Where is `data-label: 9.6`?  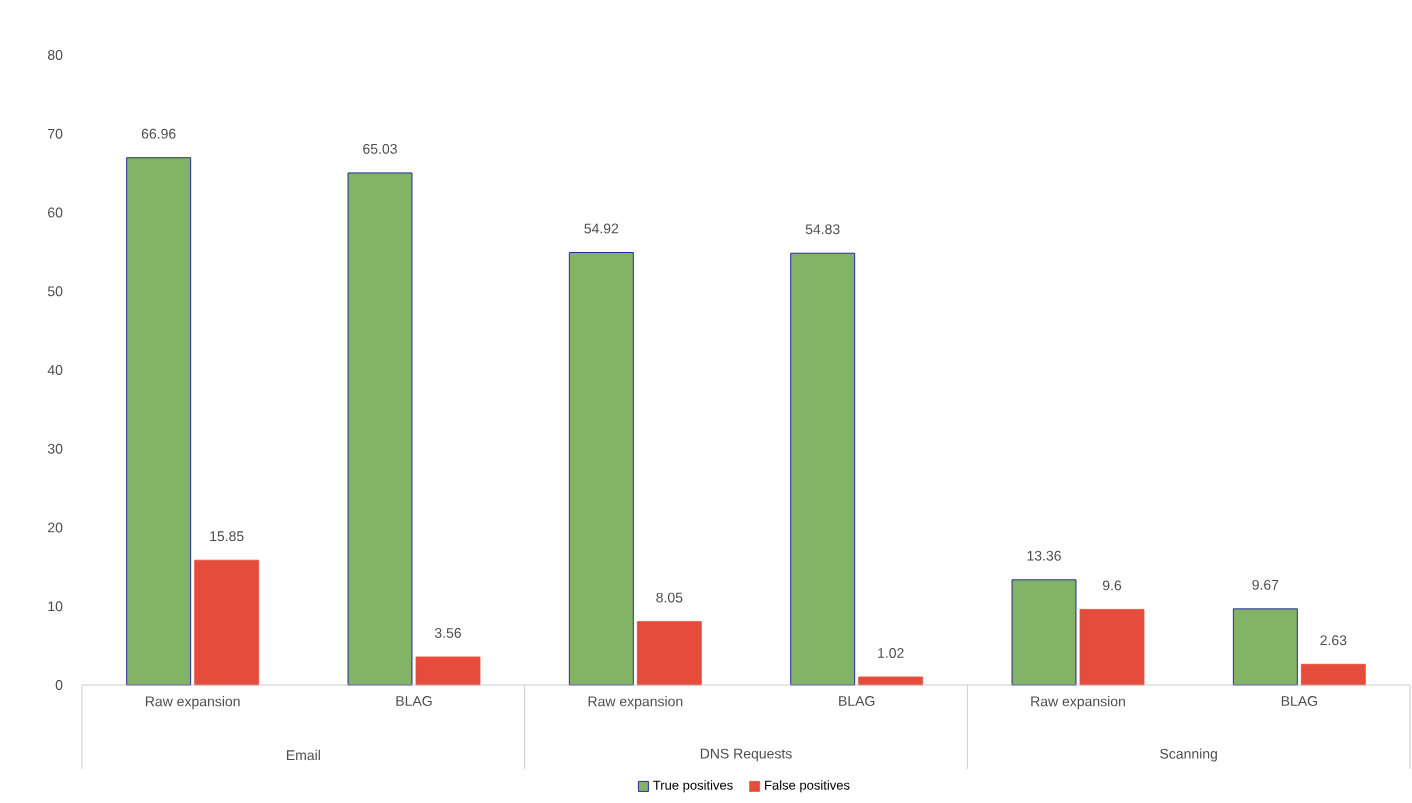 data-label: 9.6 is located at coordinates (1112, 585).